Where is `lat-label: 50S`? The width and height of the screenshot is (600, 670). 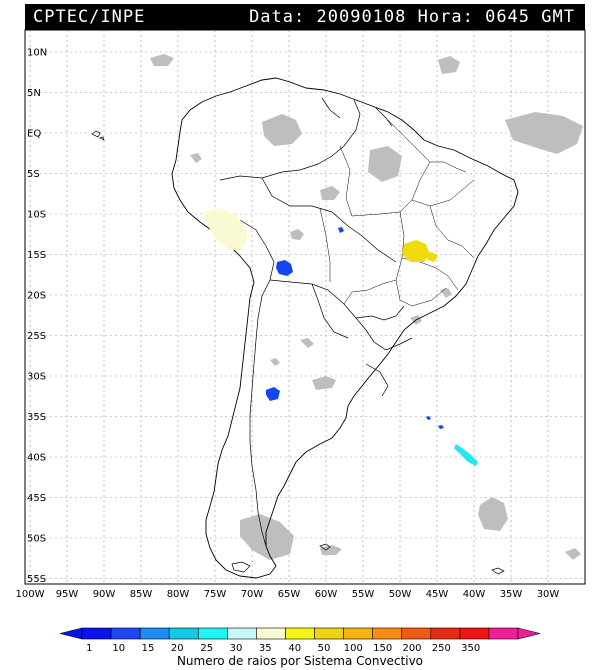
lat-label: 50S is located at coordinates (36, 539).